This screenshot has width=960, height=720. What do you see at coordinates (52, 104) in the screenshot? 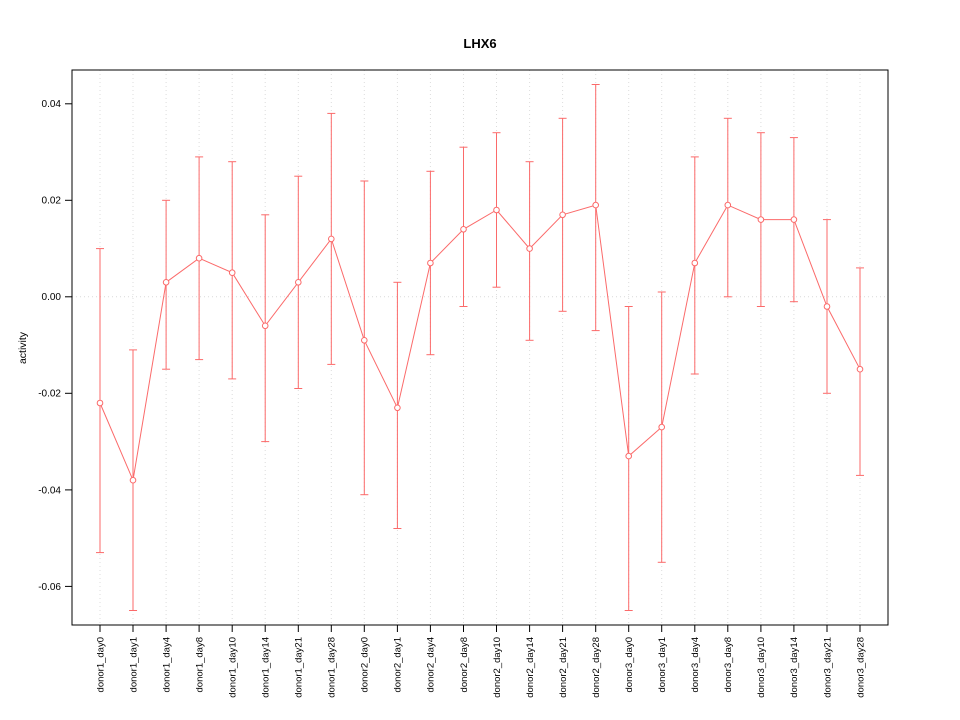
I see `y-tick-label: 0.04` at bounding box center [52, 104].